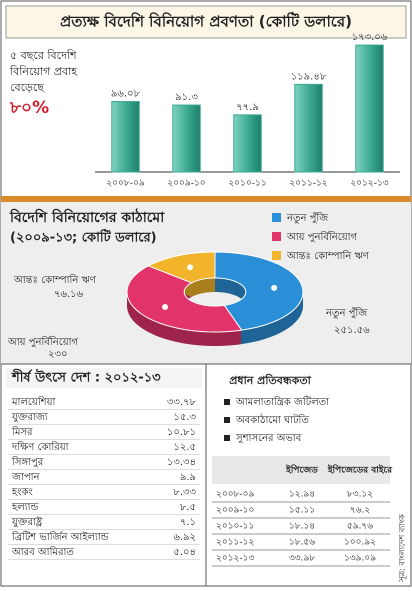 The width and height of the screenshot is (412, 591). Describe the element at coordinates (83, 237) in the screenshot. I see `pie-title: (২০০৯-১৩; কোটি ডলারে)` at that location.